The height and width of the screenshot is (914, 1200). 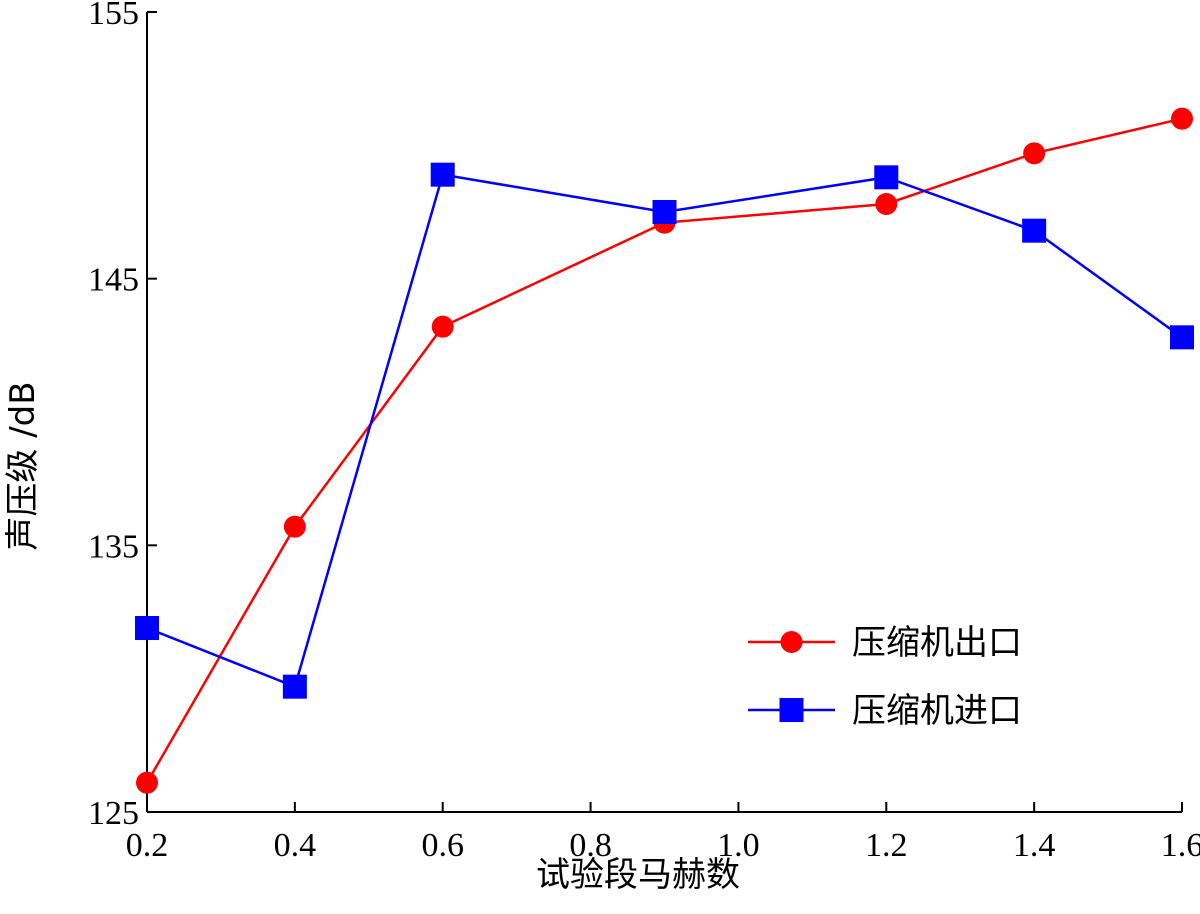 What do you see at coordinates (1180, 845) in the screenshot?
I see `x-tick-label: 1.6` at bounding box center [1180, 845].